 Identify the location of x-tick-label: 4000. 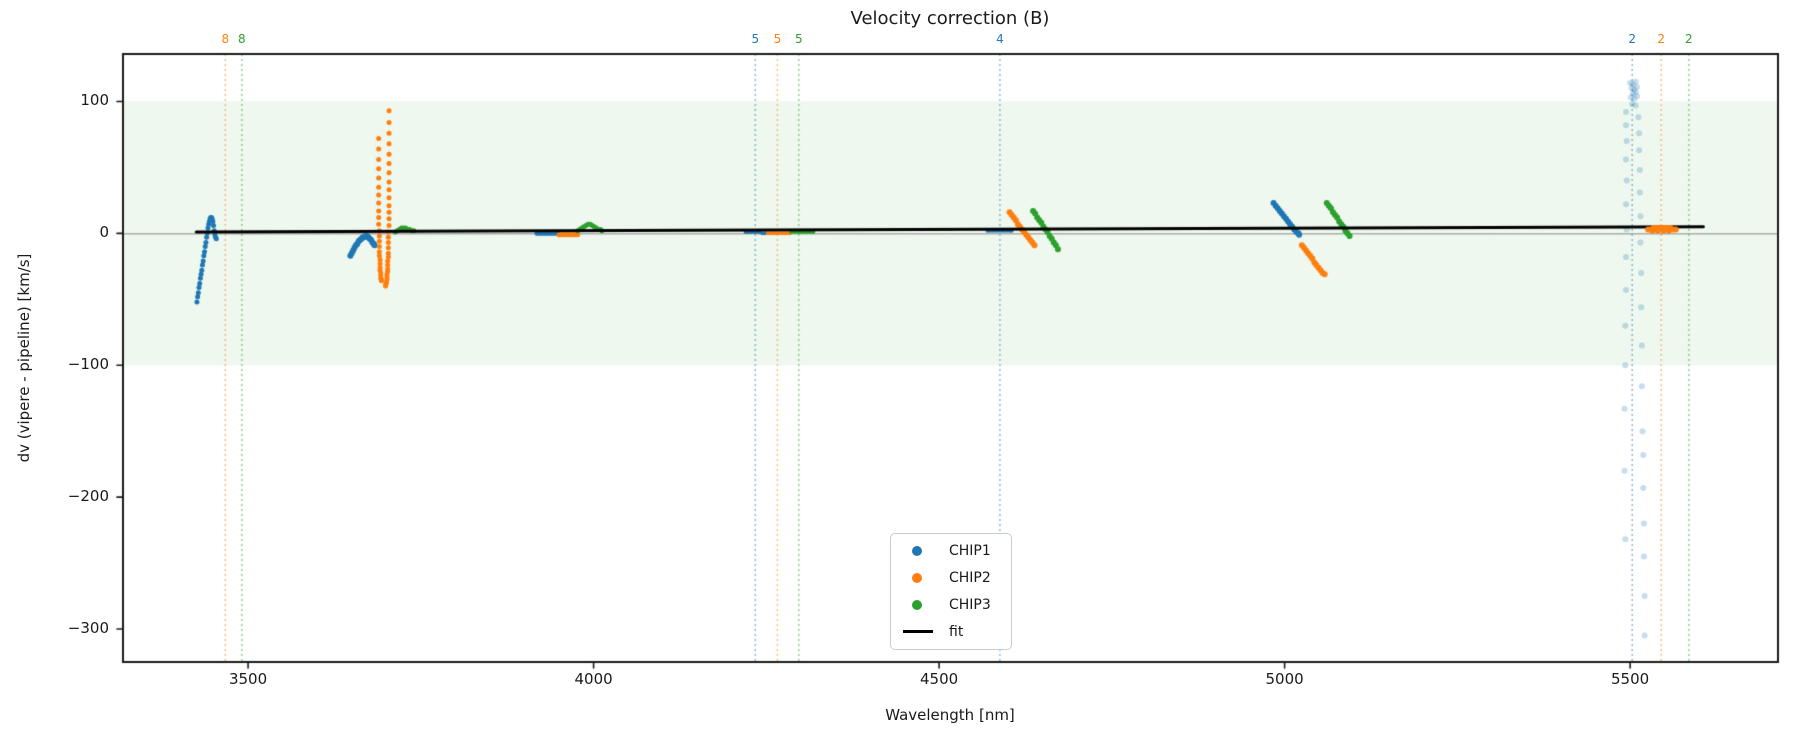
(593, 679).